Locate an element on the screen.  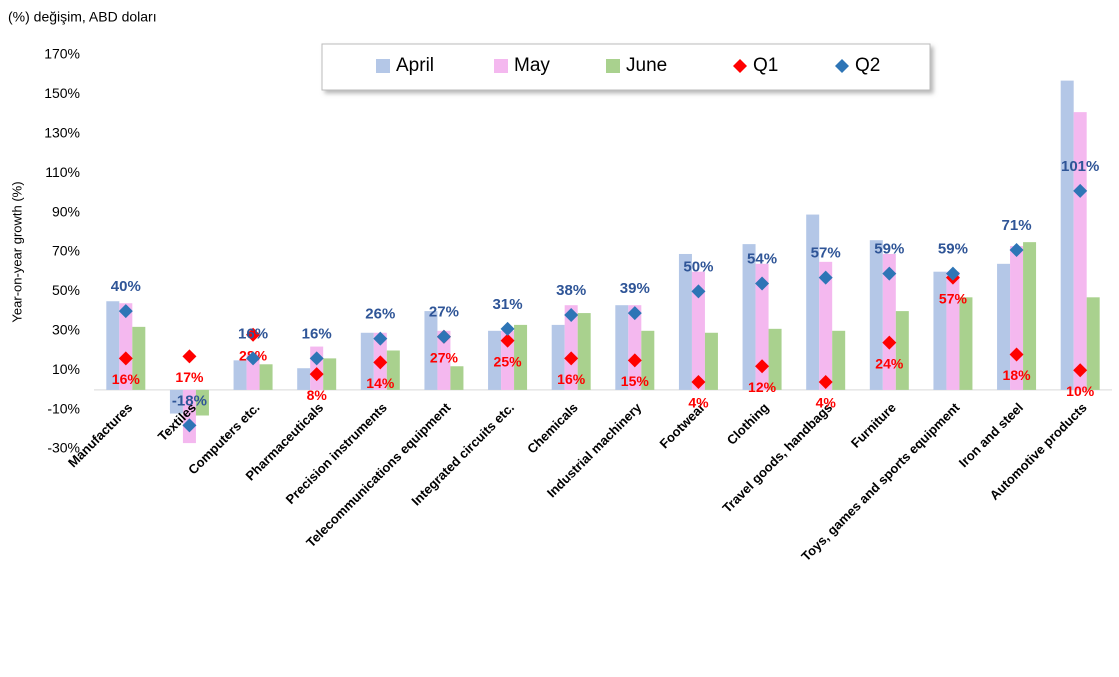
data-label: 17% is located at coordinates (189, 377).